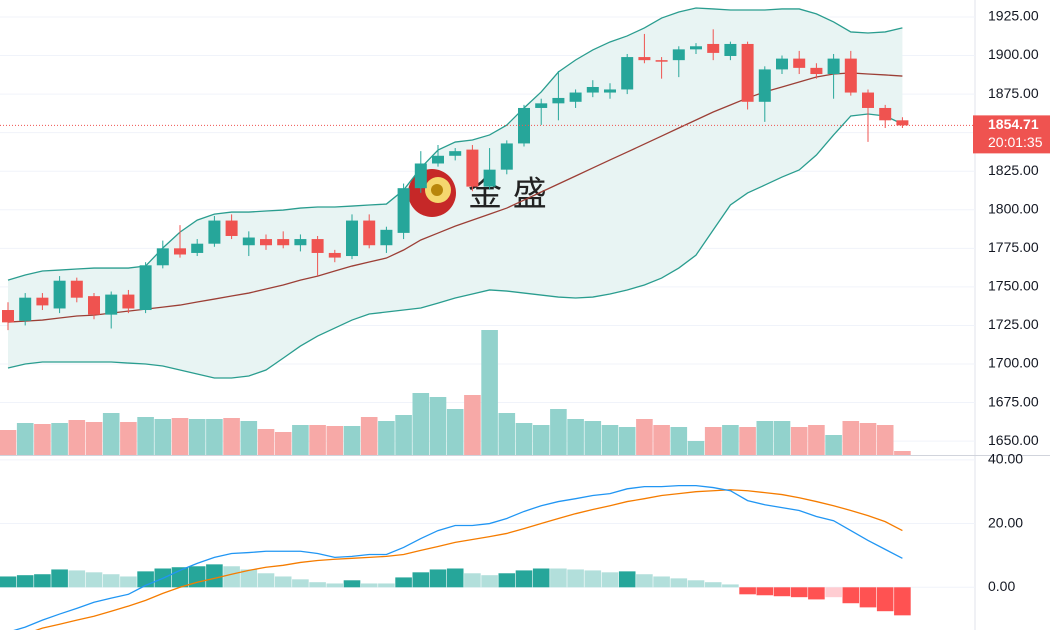 This screenshot has width=1050, height=630. Describe the element at coordinates (1013, 124) in the screenshot. I see `last-price-label: 1854.71` at that location.